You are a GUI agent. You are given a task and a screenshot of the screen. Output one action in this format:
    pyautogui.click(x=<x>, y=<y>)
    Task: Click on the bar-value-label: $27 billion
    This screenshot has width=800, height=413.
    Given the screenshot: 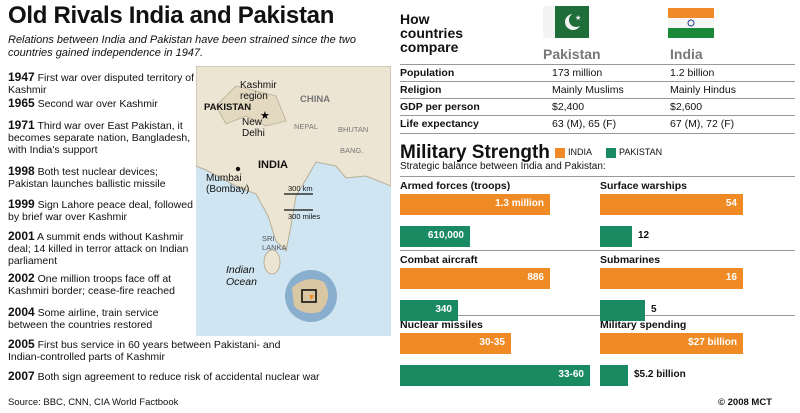 What is the action you would take?
    pyautogui.click(x=712, y=342)
    